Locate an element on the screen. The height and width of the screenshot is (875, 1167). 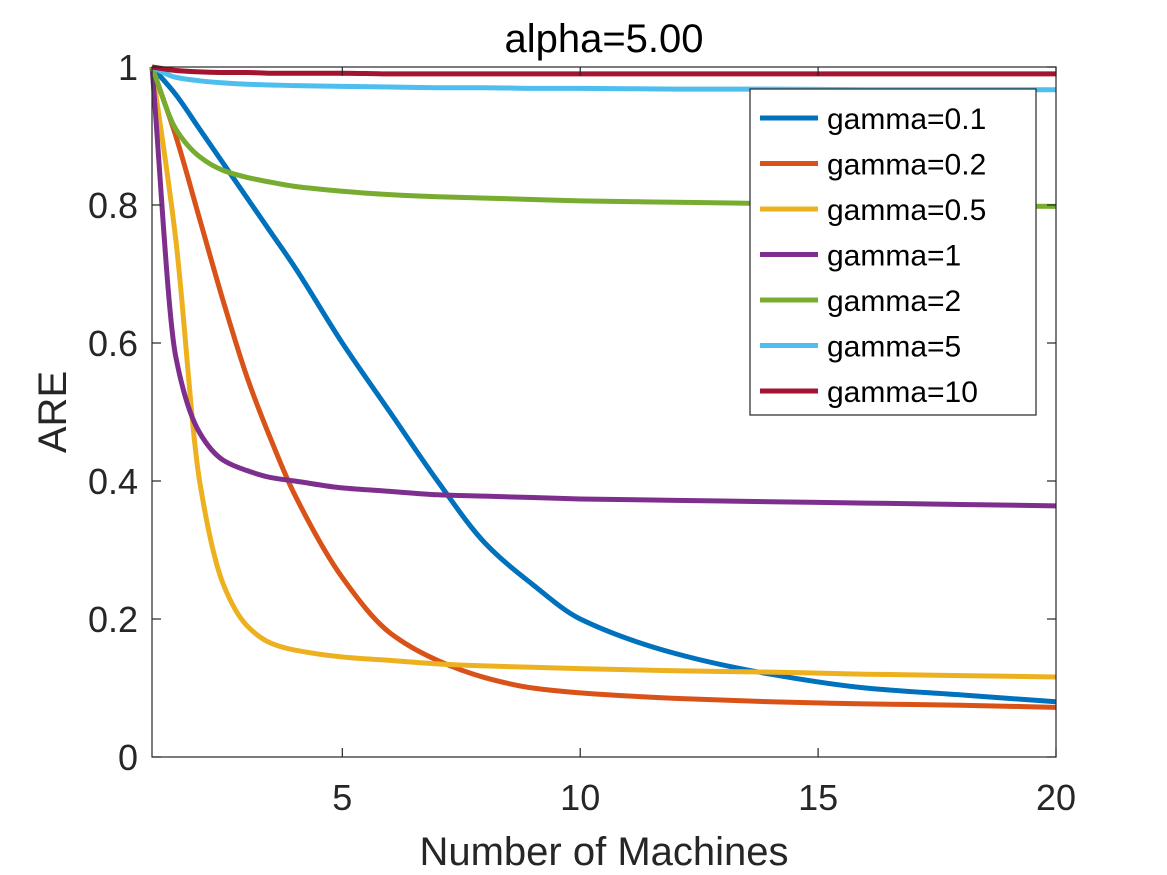
y-tick-label: 1 is located at coordinates (128, 67).